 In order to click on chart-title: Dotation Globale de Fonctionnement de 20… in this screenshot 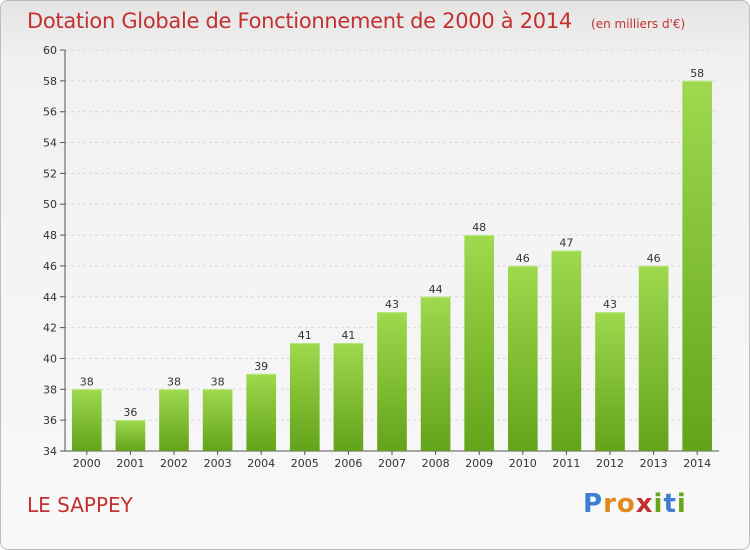, I will do `click(299, 21)`.